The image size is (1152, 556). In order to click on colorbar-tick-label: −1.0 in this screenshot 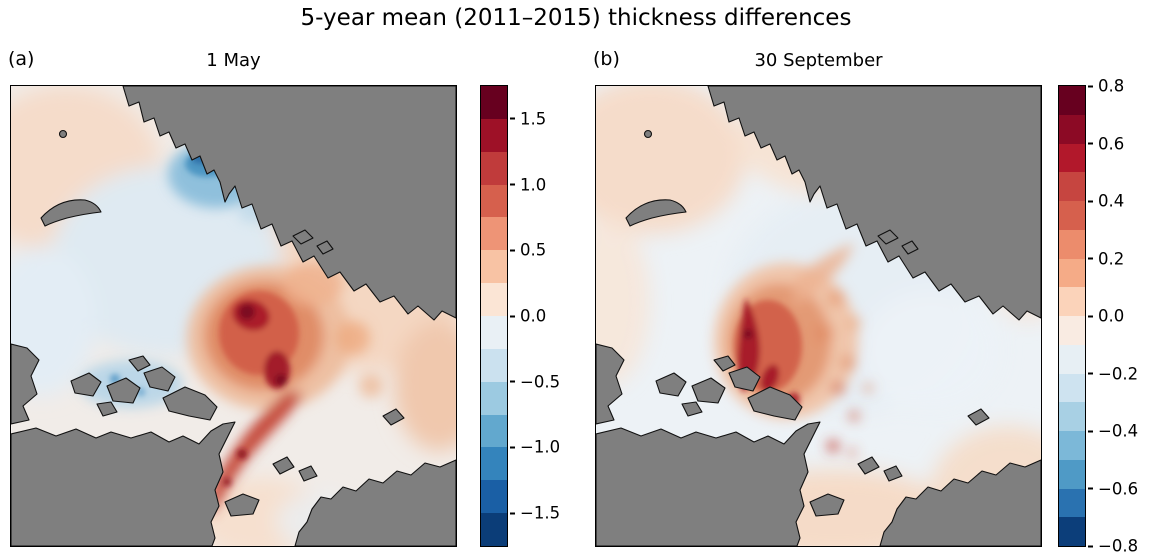, I will do `click(540, 447)`.